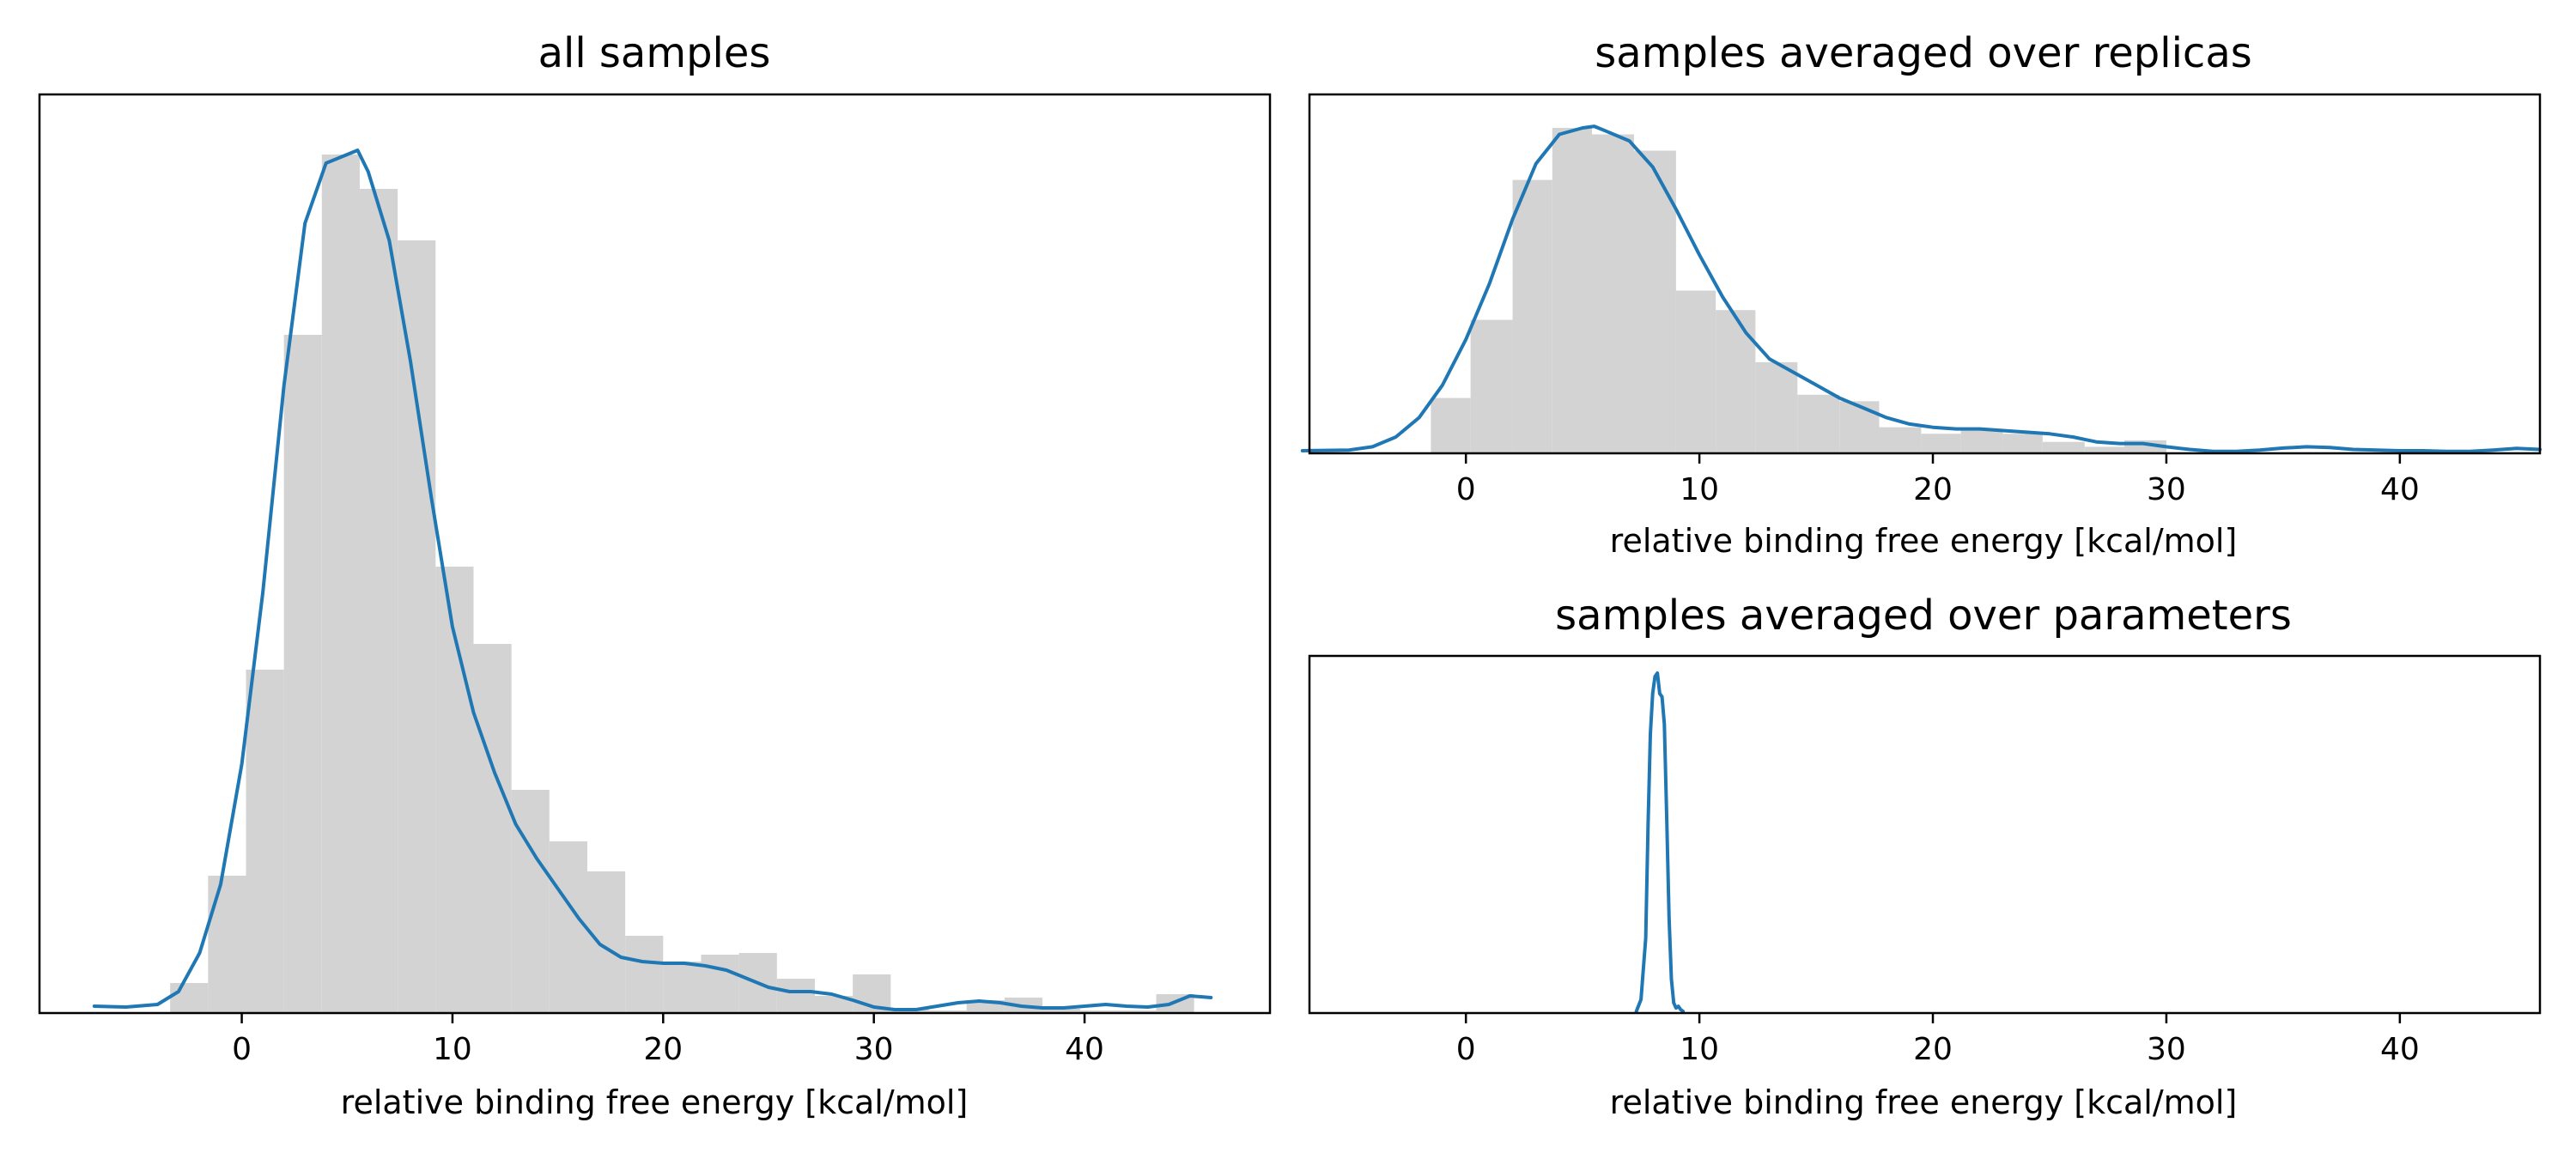 The height and width of the screenshot is (1159, 2576). What do you see at coordinates (1923, 53) in the screenshot?
I see `panel-title: samples averaged over replicas` at bounding box center [1923, 53].